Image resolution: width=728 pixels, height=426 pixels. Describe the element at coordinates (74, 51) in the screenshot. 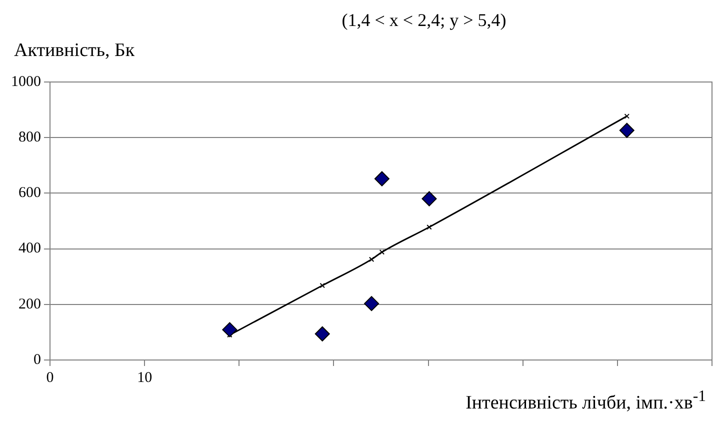

I see `y-axis-title: Активність, Бк` at that location.